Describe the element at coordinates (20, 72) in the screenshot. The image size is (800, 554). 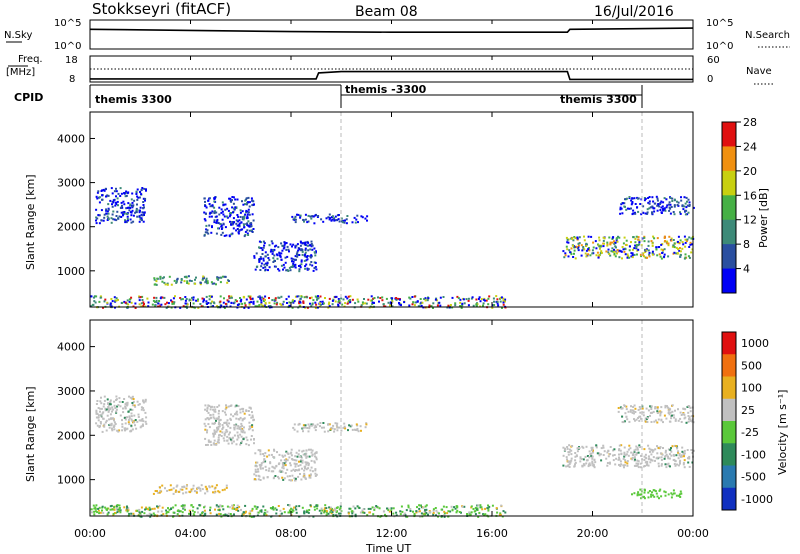
I see `freq-left-label-2: [MHz]` at that location.